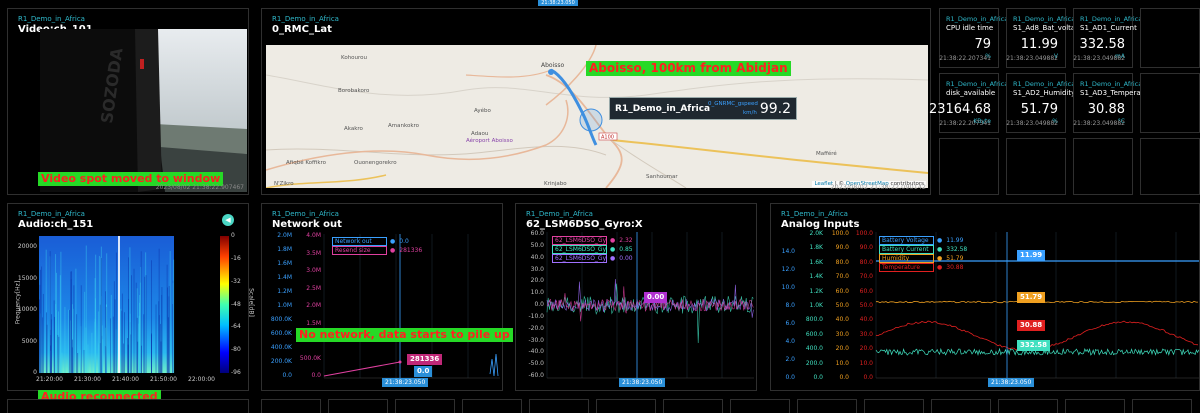 The width and height of the screenshot is (1200, 413). I want to click on axis-tick-label: 2.0, so click(790, 359).